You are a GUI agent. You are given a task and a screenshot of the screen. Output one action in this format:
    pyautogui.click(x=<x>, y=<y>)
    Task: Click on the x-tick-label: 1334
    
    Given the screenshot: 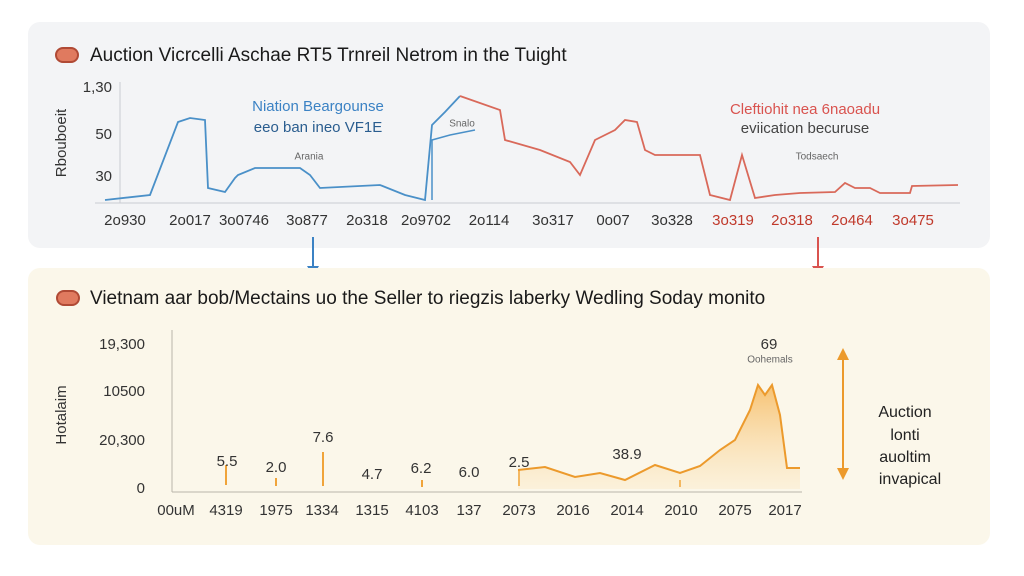 What is the action you would take?
    pyautogui.click(x=321, y=510)
    